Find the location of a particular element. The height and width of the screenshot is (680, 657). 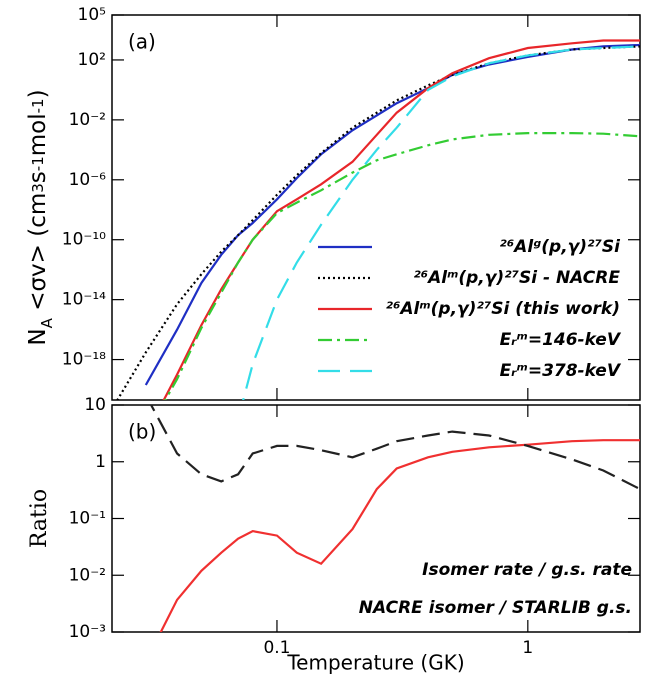

y-tick-label: 10⁵ is located at coordinates (92, 15).